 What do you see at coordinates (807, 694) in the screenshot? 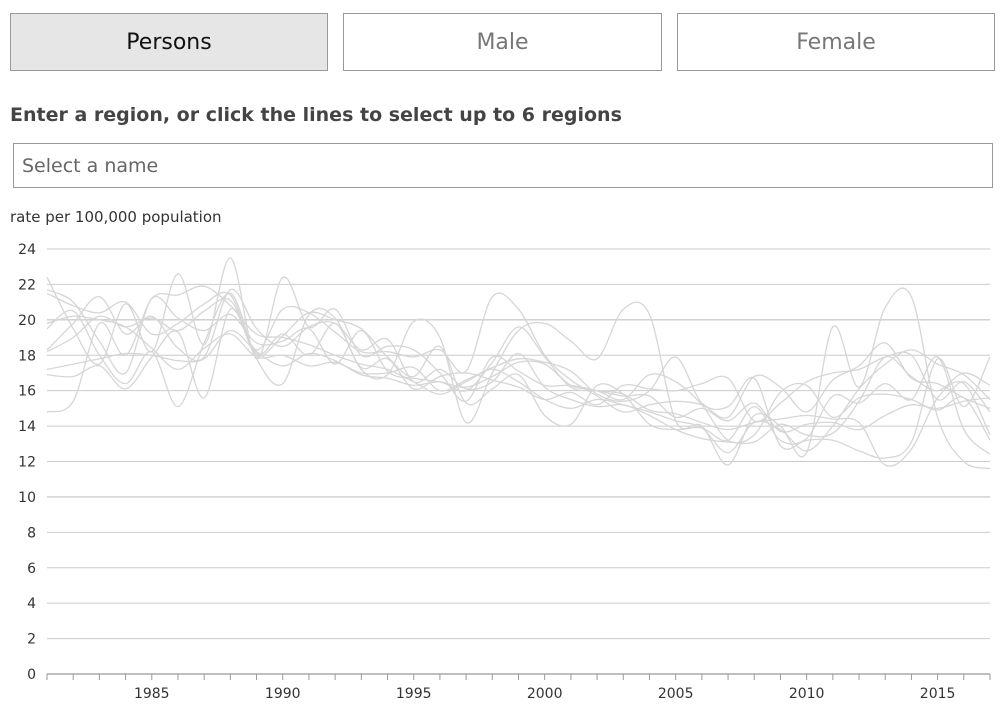
I see `x-tick-label: 2010` at bounding box center [807, 694].